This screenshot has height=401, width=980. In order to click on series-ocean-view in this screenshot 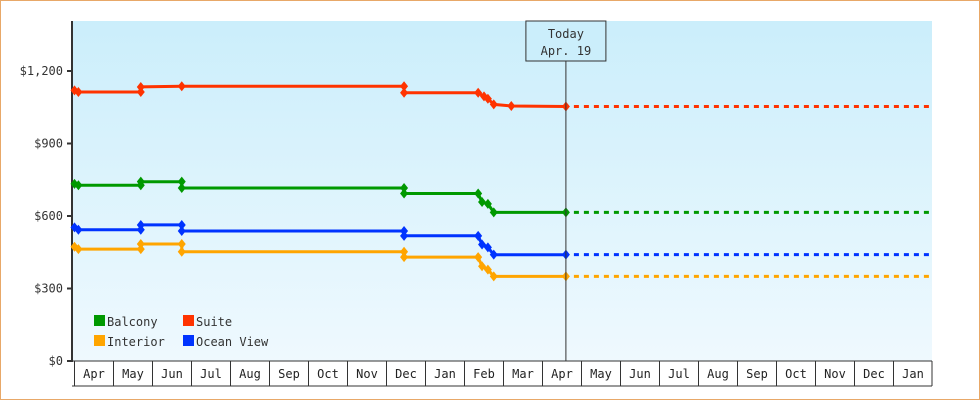, I will do `click(500, 239)`.